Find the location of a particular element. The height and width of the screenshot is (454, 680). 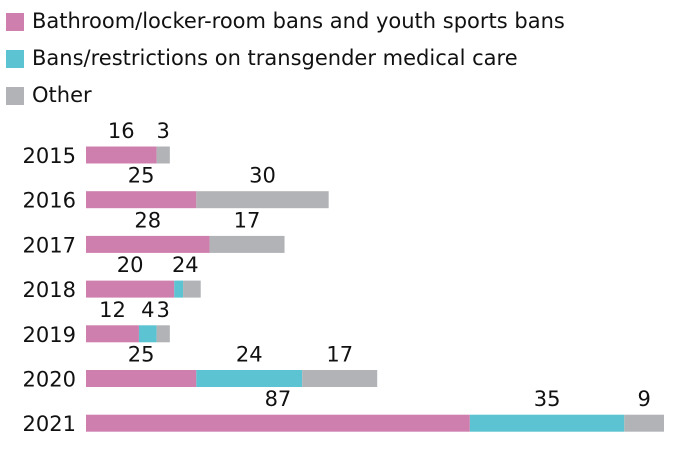

y-tick-label: 2016 is located at coordinates (49, 201).